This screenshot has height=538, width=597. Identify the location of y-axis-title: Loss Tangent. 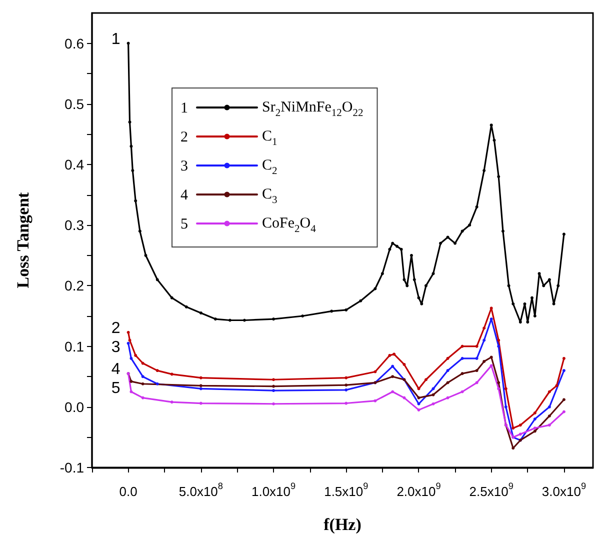
(23, 240).